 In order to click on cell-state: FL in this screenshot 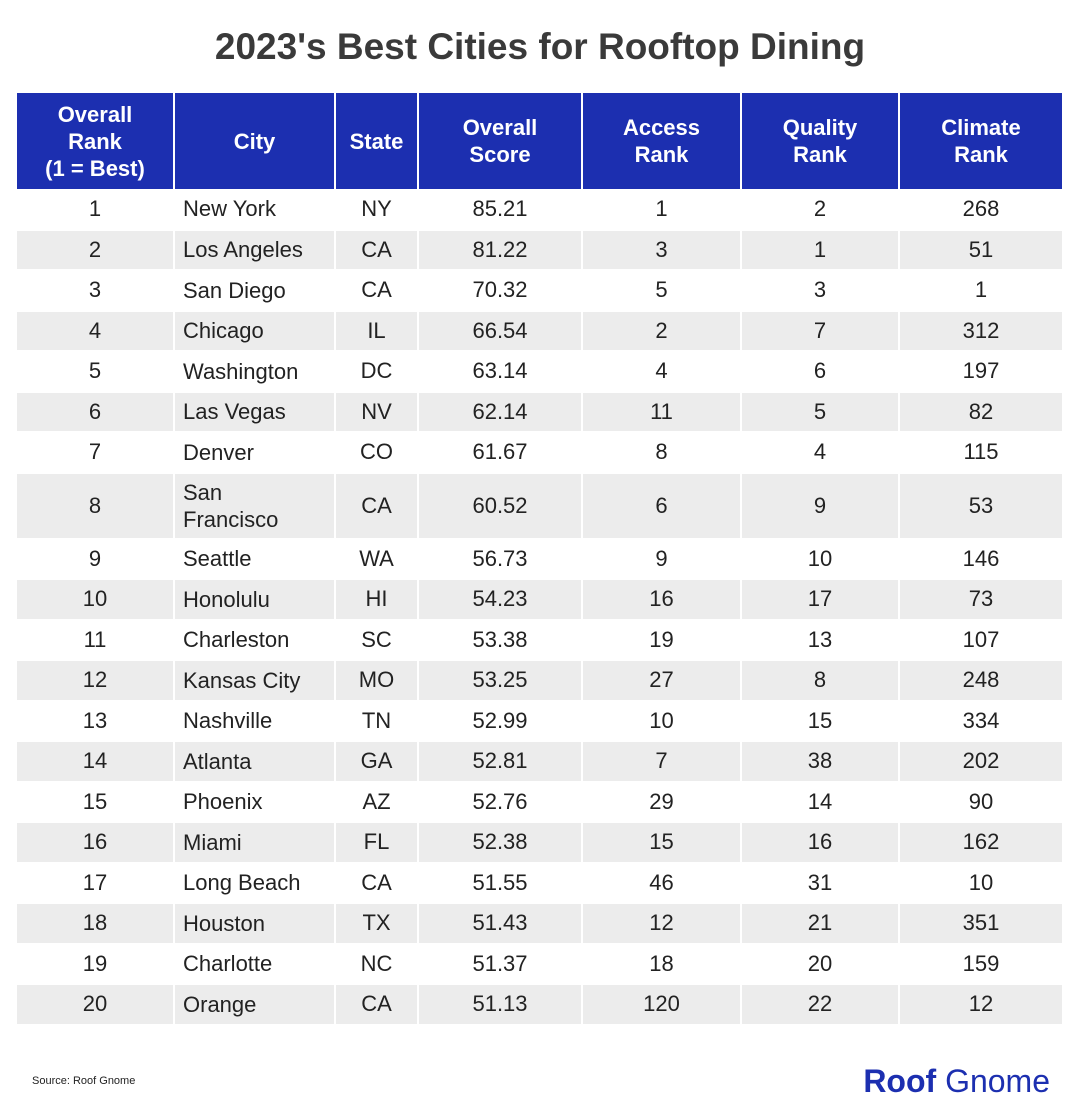, I will do `click(377, 843)`.